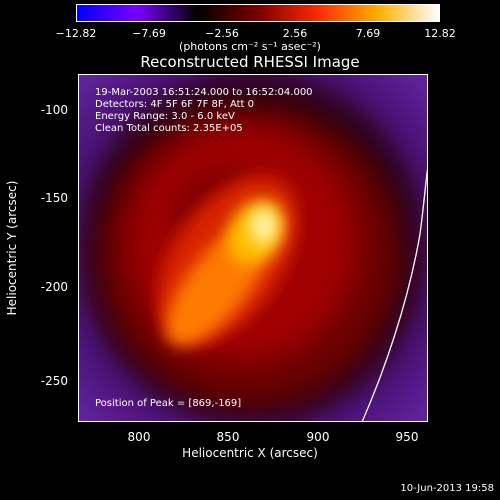 This screenshot has width=500, height=500. Describe the element at coordinates (54, 198) in the screenshot. I see `y-tick-label: -150` at that location.